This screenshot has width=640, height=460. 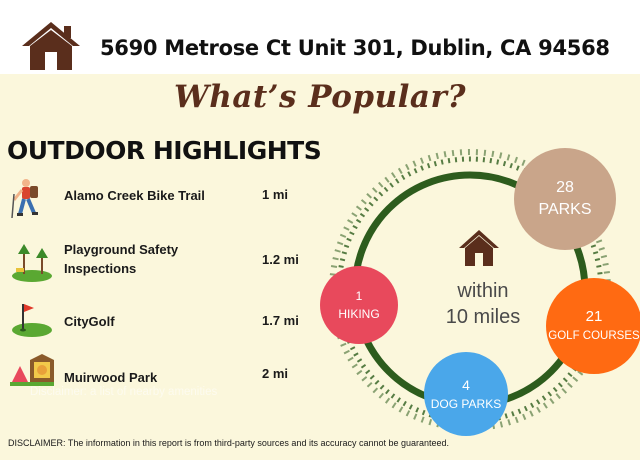 I want to click on item-label: Alamo Creek Bike Trail, so click(x=134, y=195).